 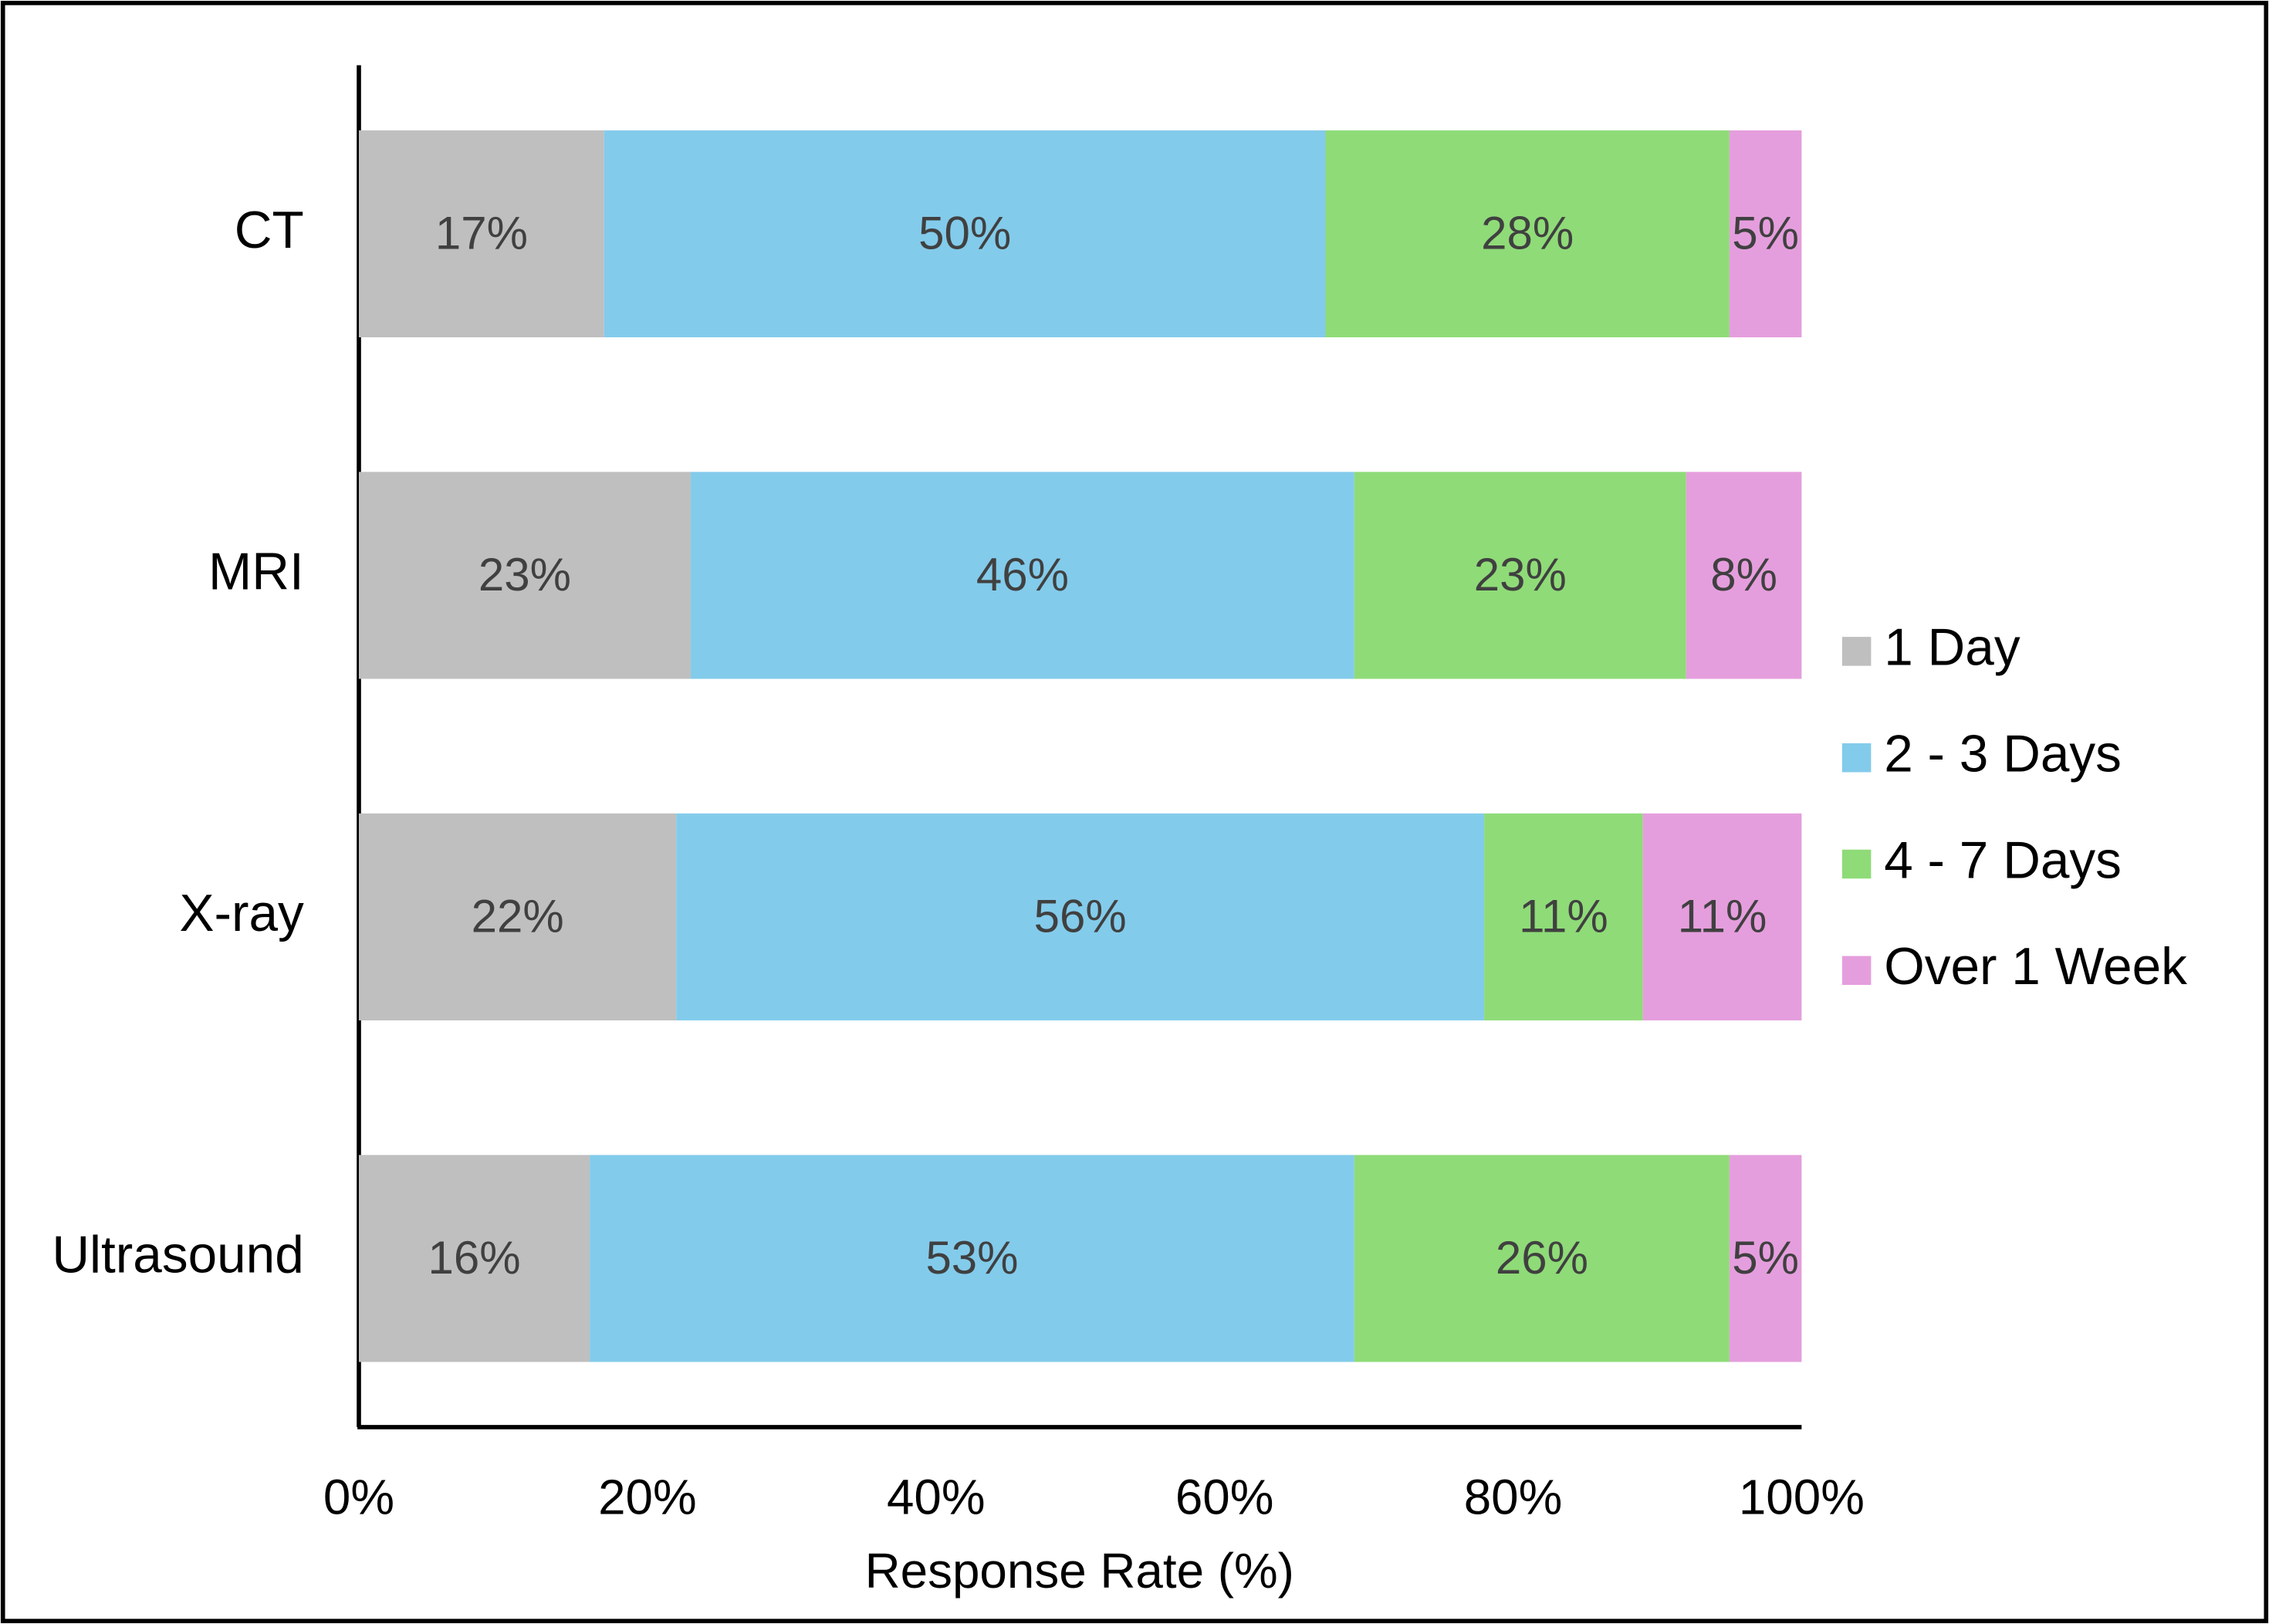 I want to click on data-label: 28%, so click(x=1528, y=234).